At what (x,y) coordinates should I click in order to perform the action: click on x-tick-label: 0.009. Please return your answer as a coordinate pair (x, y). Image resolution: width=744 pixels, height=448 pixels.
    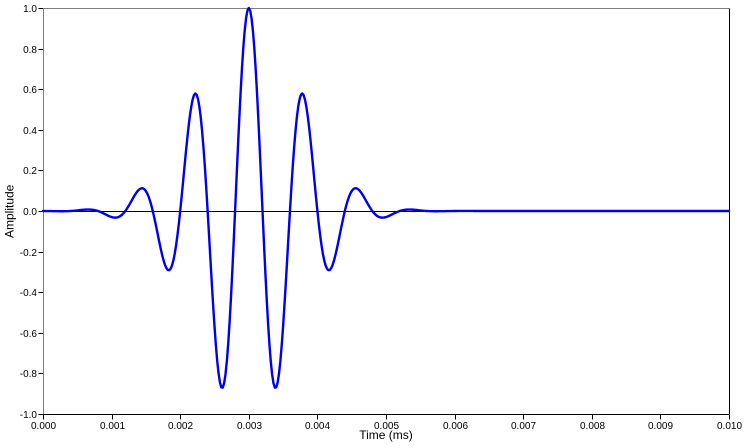
    Looking at the image, I should click on (660, 426).